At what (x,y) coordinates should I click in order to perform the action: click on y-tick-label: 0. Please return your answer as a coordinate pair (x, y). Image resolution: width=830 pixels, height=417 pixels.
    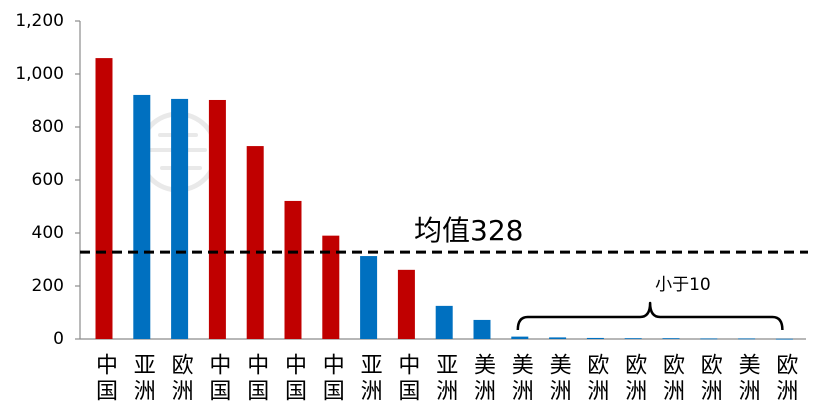
    Looking at the image, I should click on (58, 339).